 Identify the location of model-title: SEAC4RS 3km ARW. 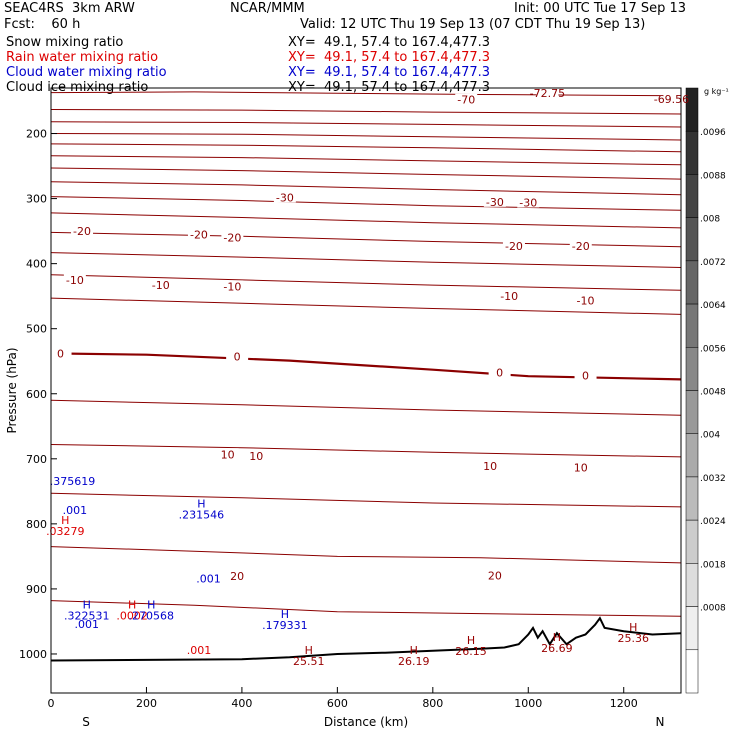
(69, 8).